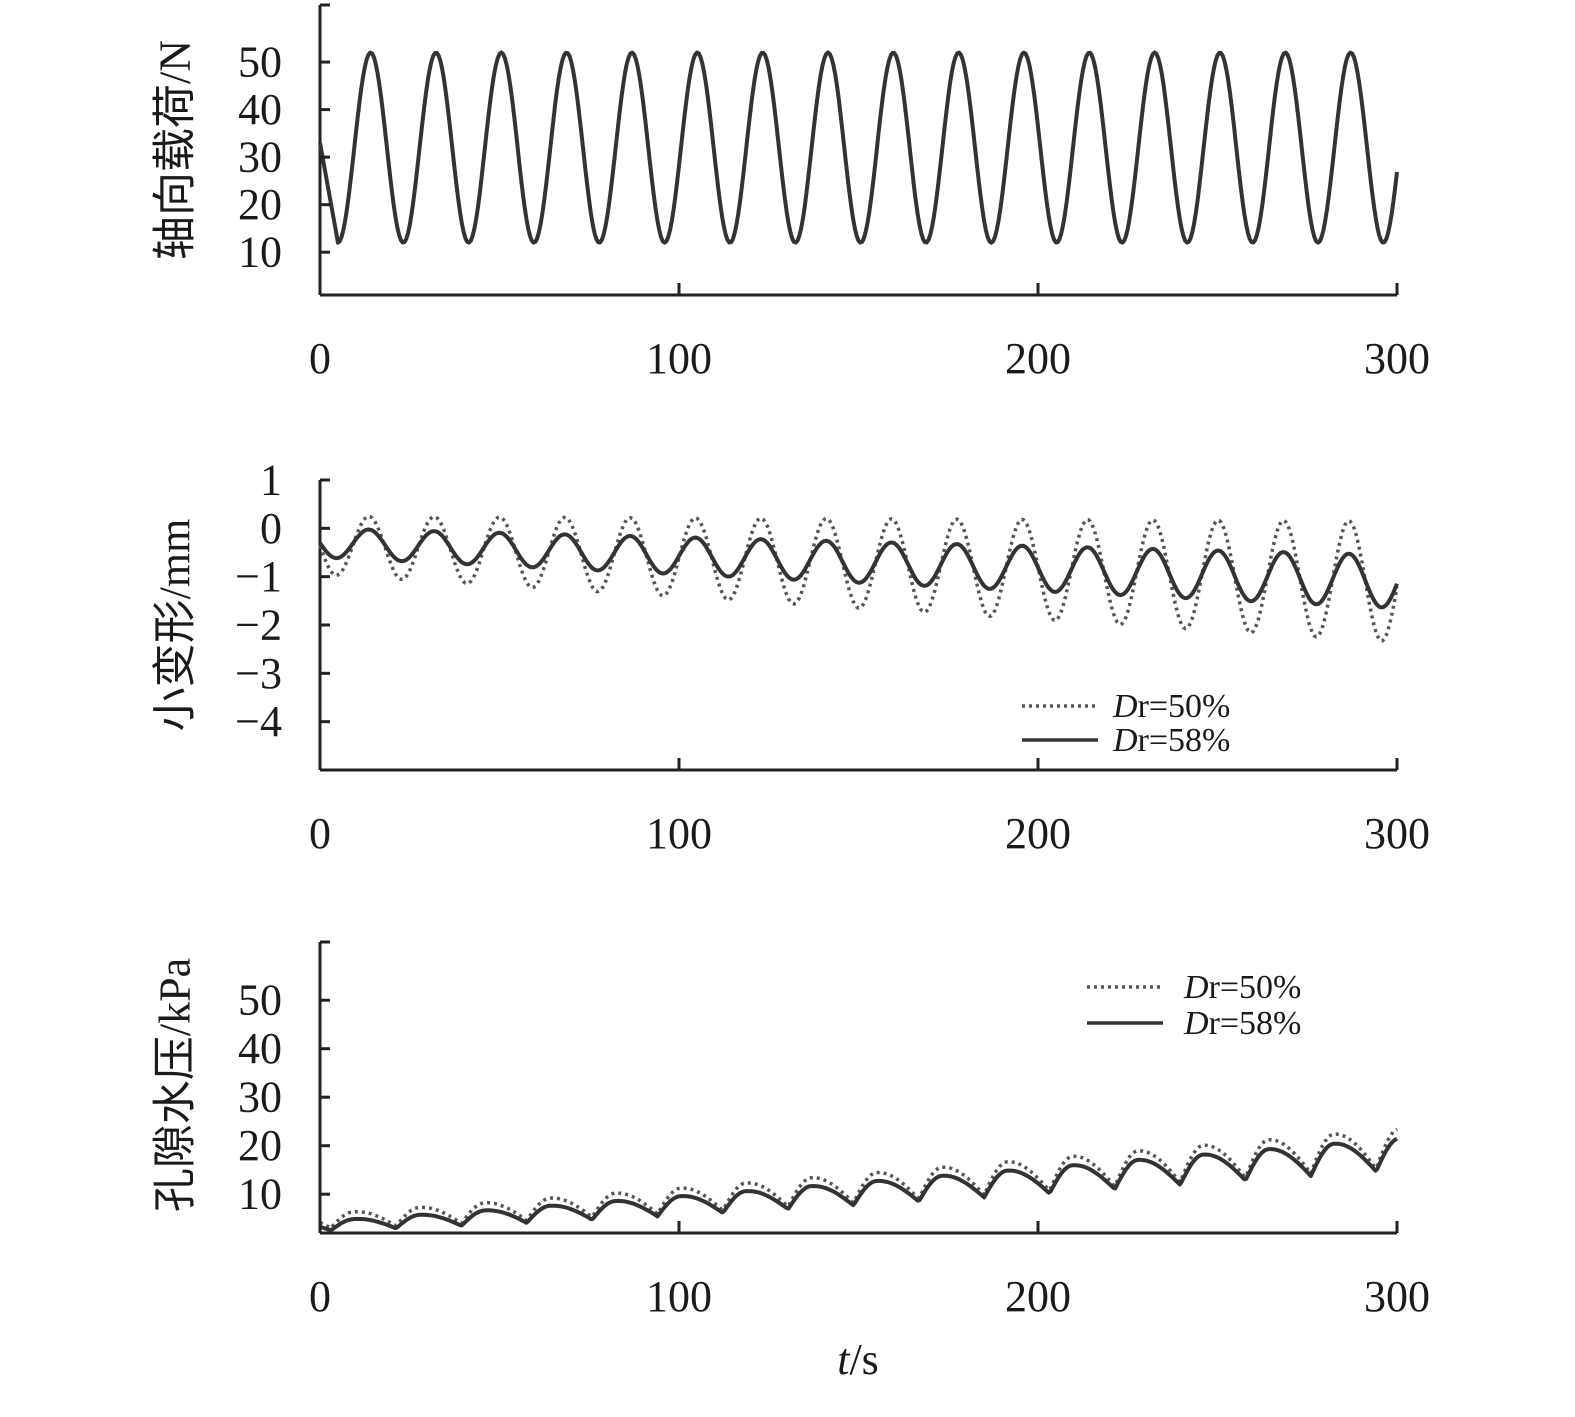 The width and height of the screenshot is (1575, 1417). Describe the element at coordinates (260, 1145) in the screenshot. I see `pore-pressure-y-tick-label: 20` at that location.